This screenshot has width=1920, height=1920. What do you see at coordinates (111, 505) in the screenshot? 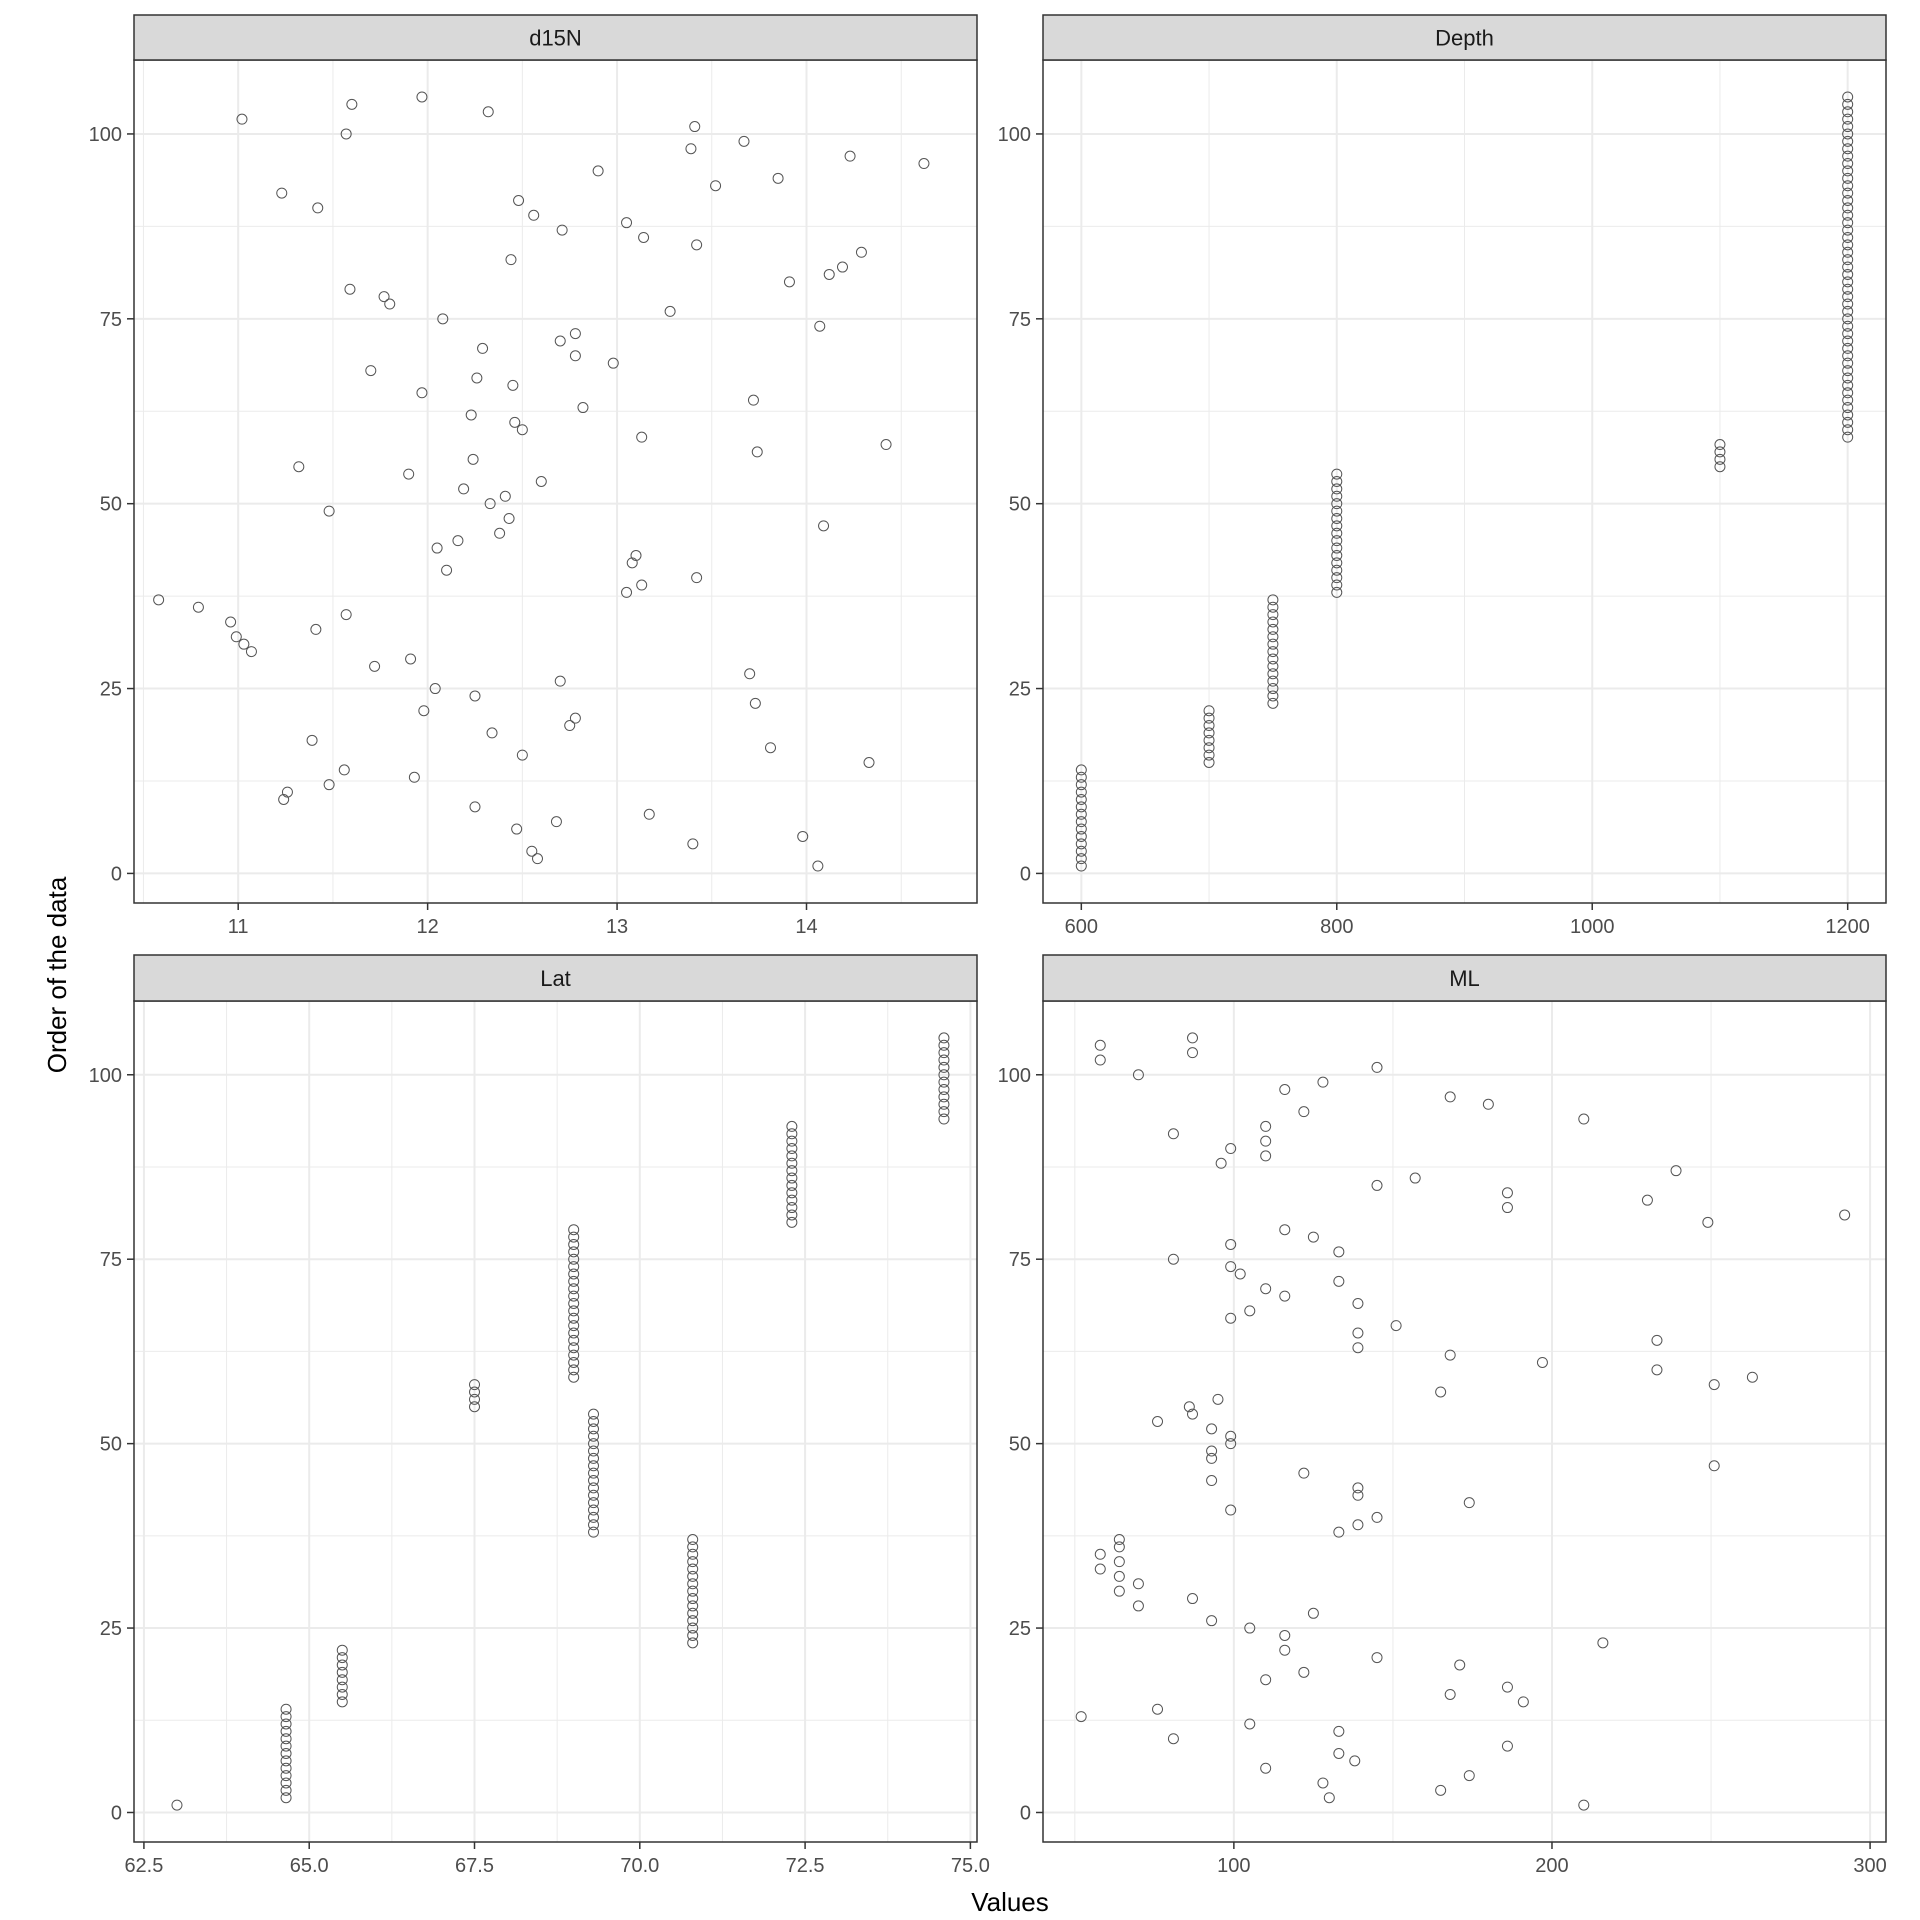
I see `y-tick-label: 50` at bounding box center [111, 505].